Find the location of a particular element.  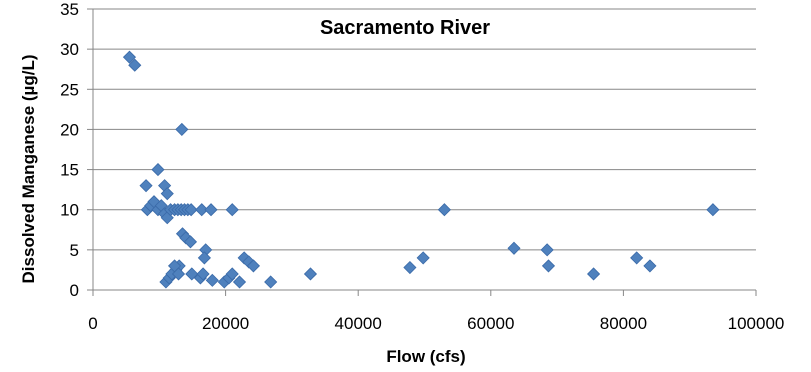

y-tick-label: 20 is located at coordinates (69, 129).